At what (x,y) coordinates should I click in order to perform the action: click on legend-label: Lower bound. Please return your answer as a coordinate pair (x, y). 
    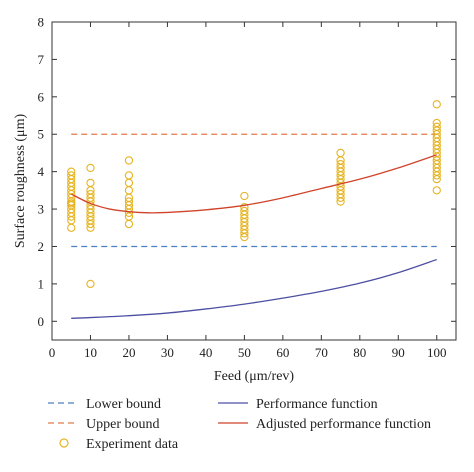
    Looking at the image, I should click on (123, 404).